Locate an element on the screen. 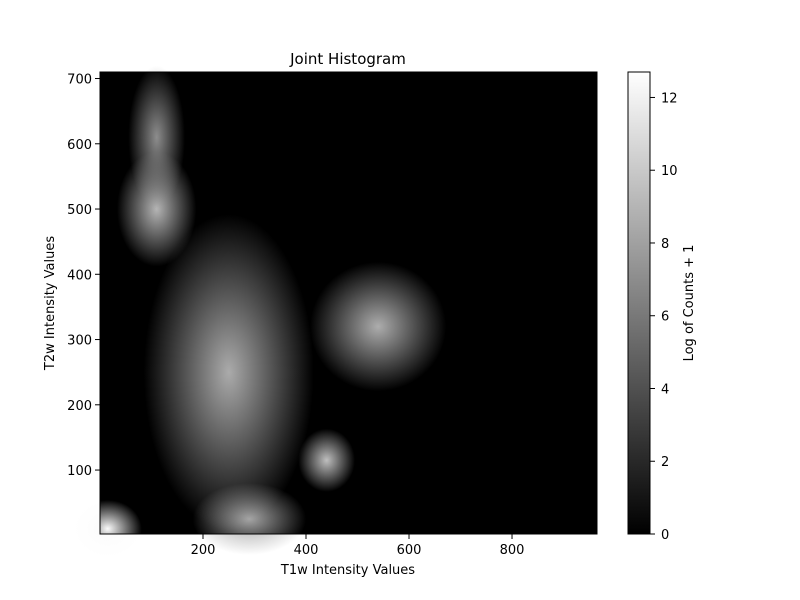 Image resolution: width=800 pixels, height=600 pixels. colorbar-label: Log of Counts + 1 is located at coordinates (689, 303).